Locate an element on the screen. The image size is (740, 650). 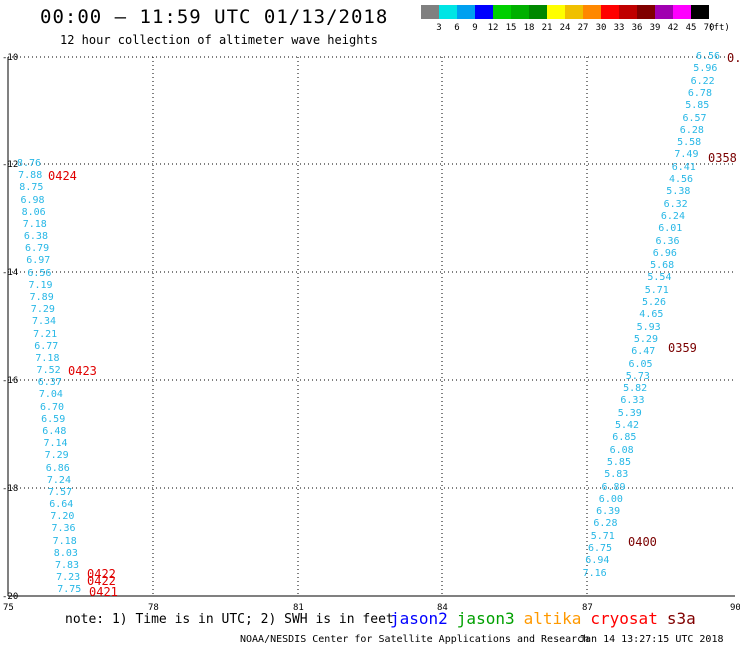
legend-label: 21 is located at coordinates (547, 28).